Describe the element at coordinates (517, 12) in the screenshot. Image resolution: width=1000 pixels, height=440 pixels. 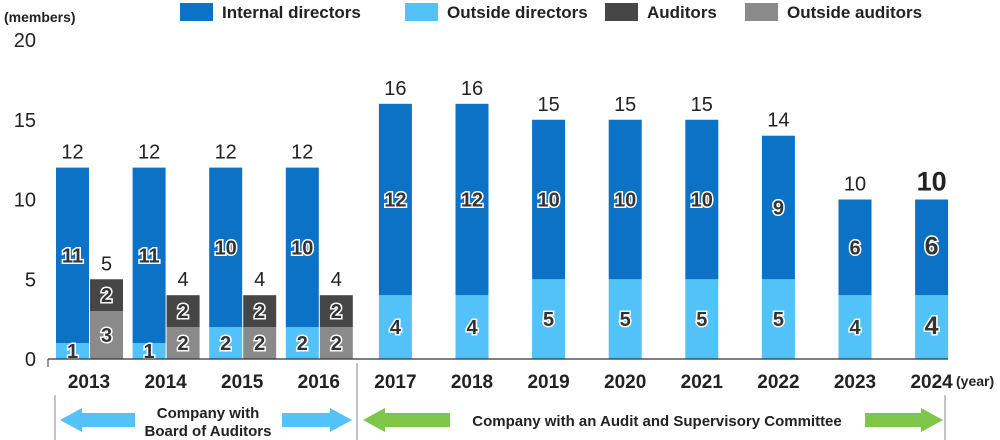
I see `legend-label-outside_directors: Outside directors` at that location.